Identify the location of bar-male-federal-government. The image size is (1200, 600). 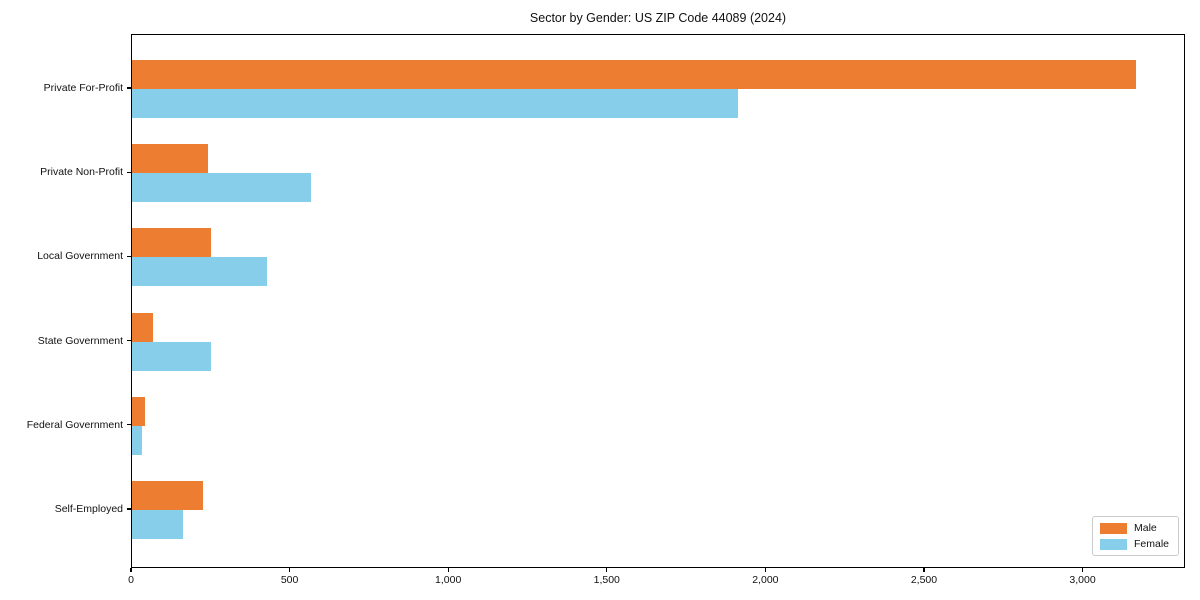
(138, 411).